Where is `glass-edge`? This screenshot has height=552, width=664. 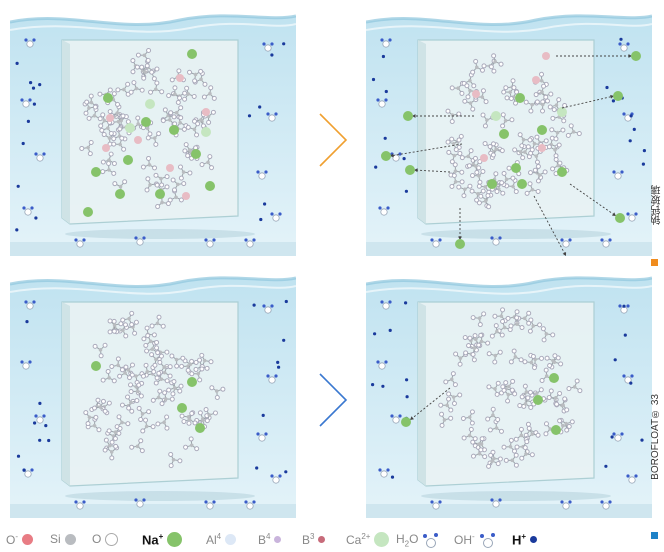 glass-edge is located at coordinates (422, 394).